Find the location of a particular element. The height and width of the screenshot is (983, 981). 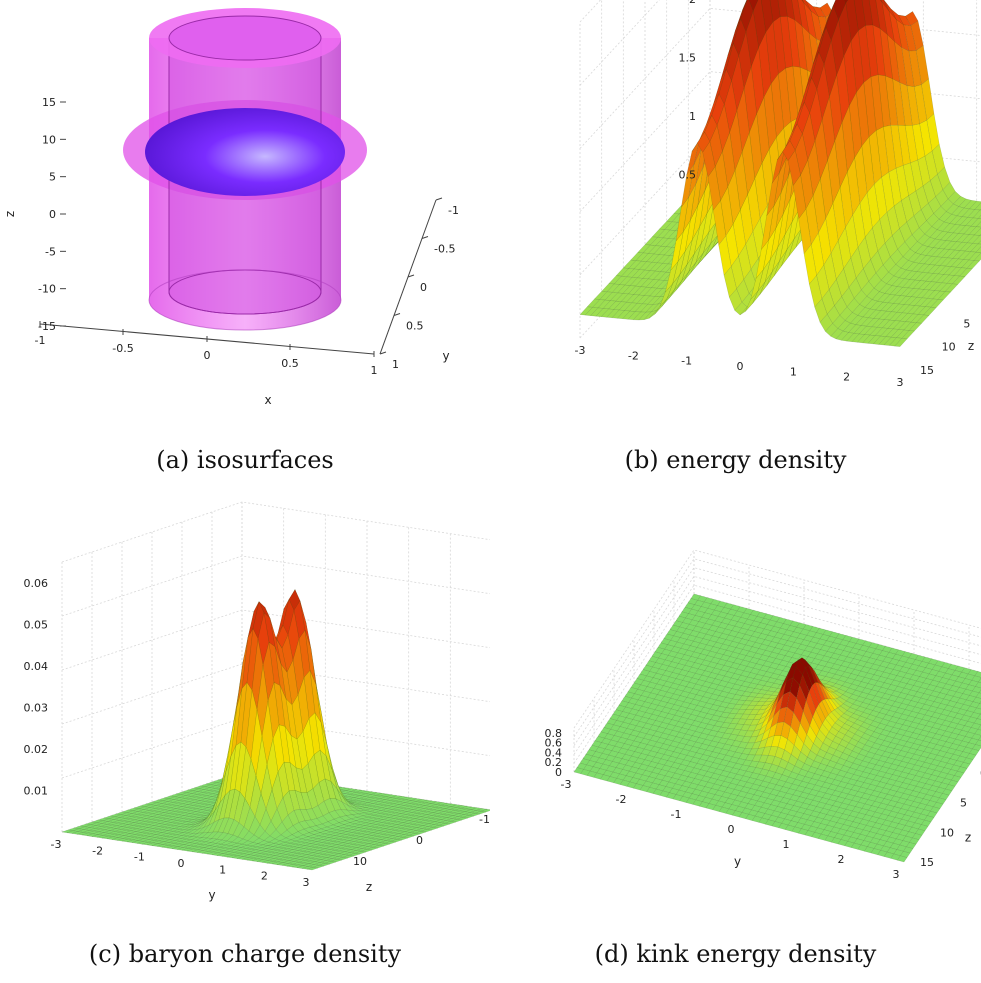

kink-gridlines is located at coordinates (777, 661).